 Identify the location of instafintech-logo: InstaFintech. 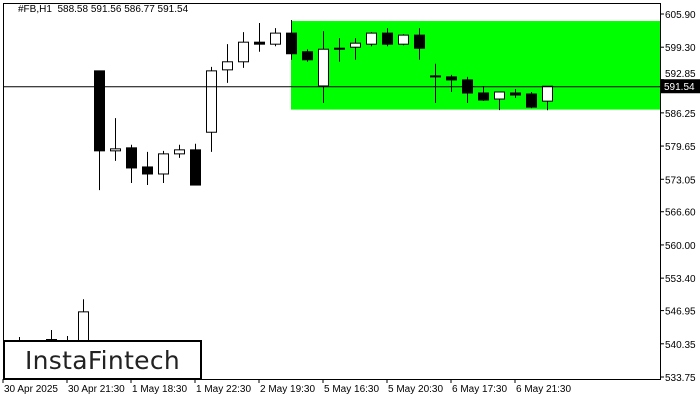
(102, 360).